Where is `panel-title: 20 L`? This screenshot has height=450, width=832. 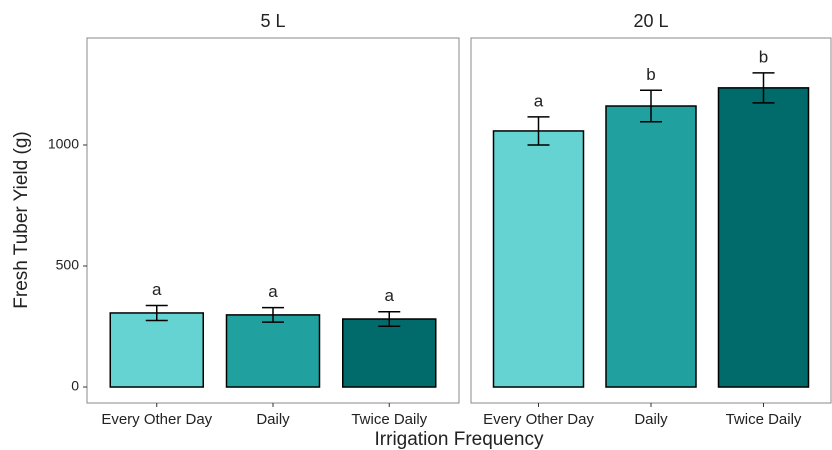
panel-title: 20 L is located at coordinates (650, 21).